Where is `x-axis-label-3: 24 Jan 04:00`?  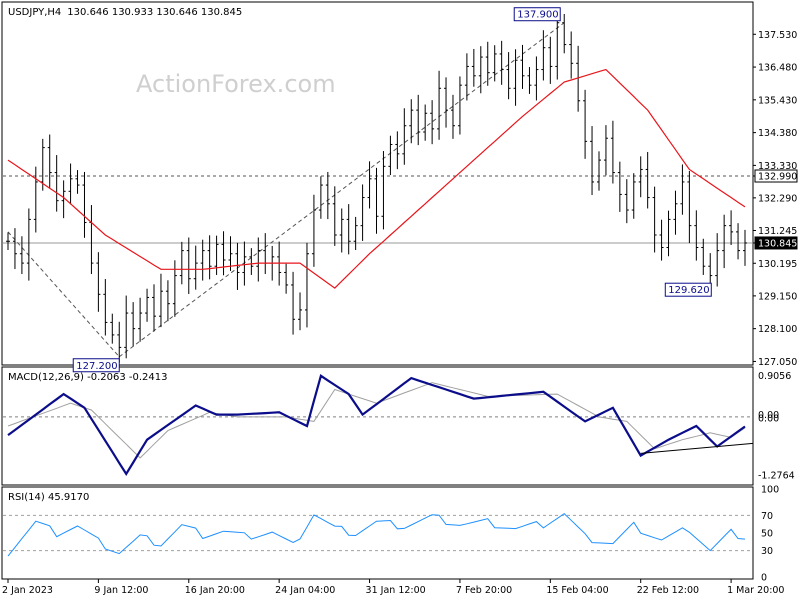 x-axis-label-3: 24 Jan 04:00 is located at coordinates (305, 590).